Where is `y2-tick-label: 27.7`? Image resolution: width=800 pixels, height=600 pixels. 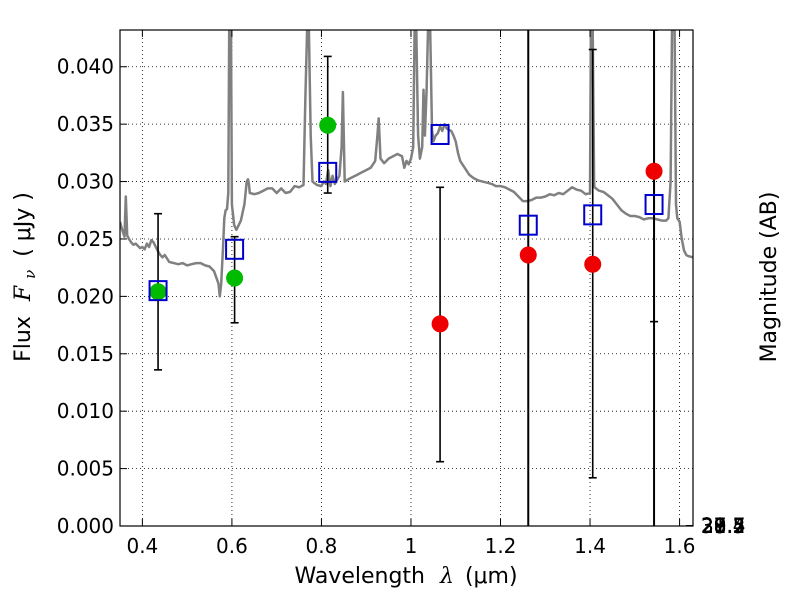 y2-tick-label: 27.7 is located at coordinates (723, 526).